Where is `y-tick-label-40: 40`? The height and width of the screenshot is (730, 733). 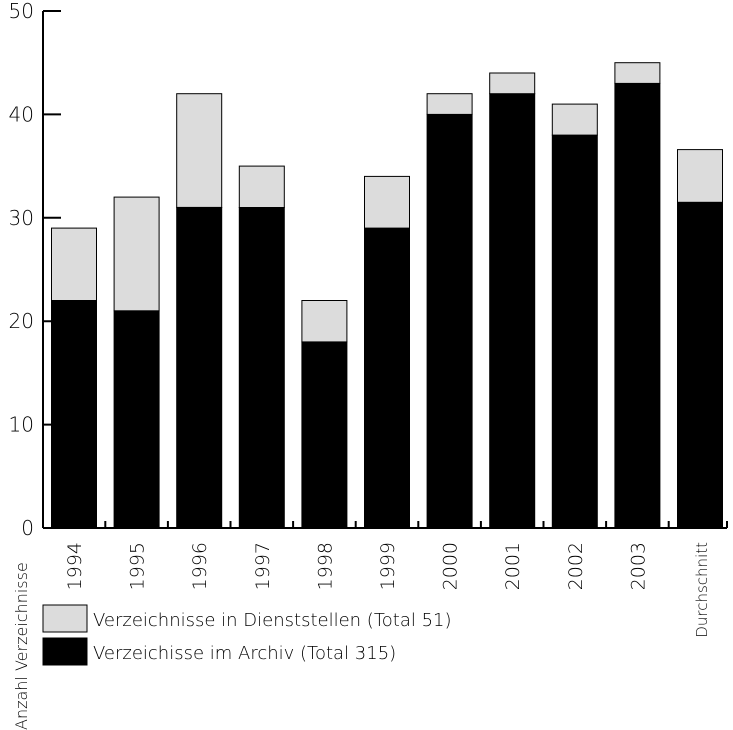 y-tick-label-40: 40 is located at coordinates (21, 114).